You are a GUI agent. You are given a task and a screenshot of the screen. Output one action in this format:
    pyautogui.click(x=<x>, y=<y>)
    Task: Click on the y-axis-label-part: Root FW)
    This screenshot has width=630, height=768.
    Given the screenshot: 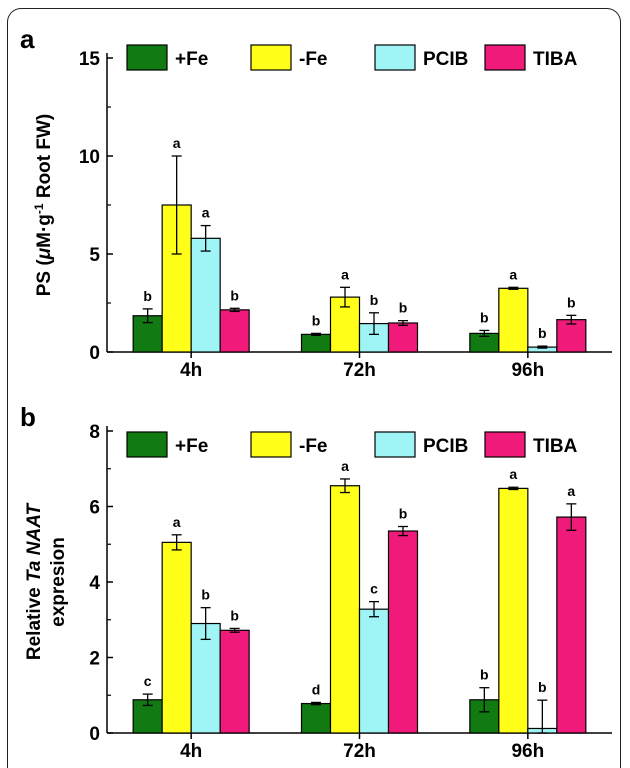 What is the action you would take?
    pyautogui.click(x=44, y=159)
    